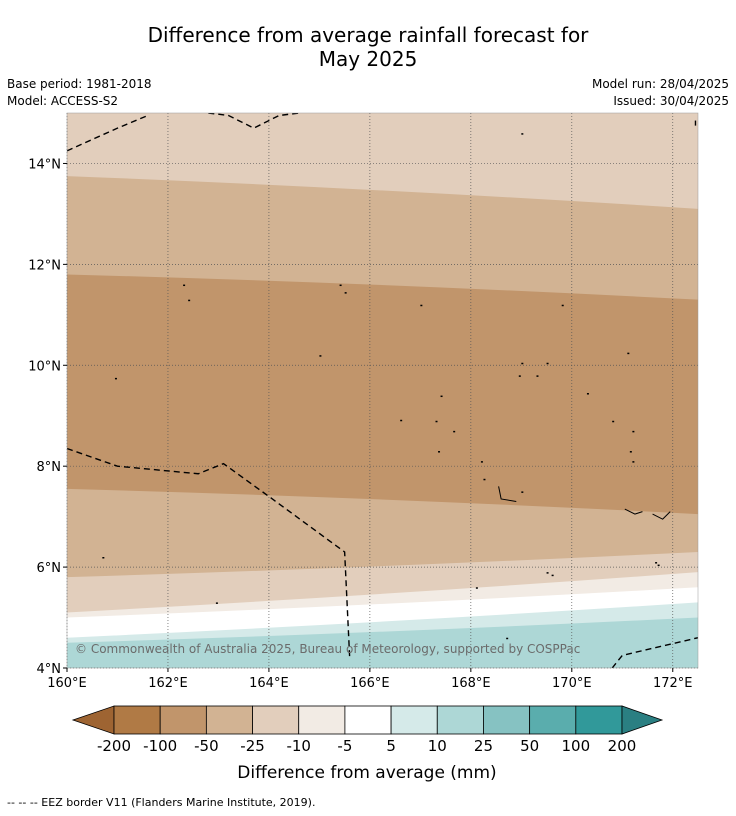 Image resolution: width=736 pixels, height=816 pixels. I want to click on x-tick-label: 168°E, so click(471, 683).